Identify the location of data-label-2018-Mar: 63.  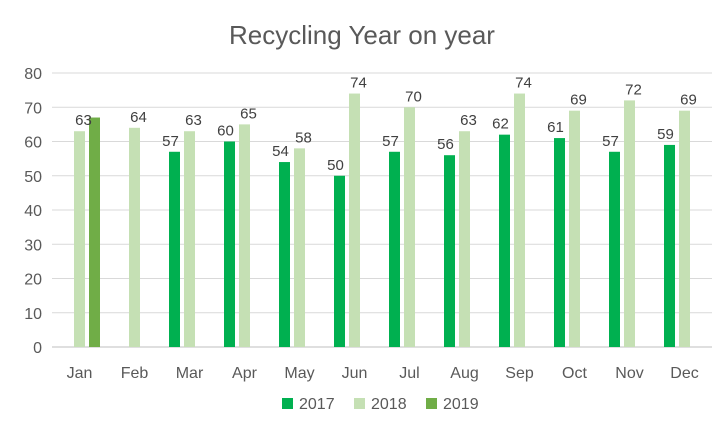
(193, 120).